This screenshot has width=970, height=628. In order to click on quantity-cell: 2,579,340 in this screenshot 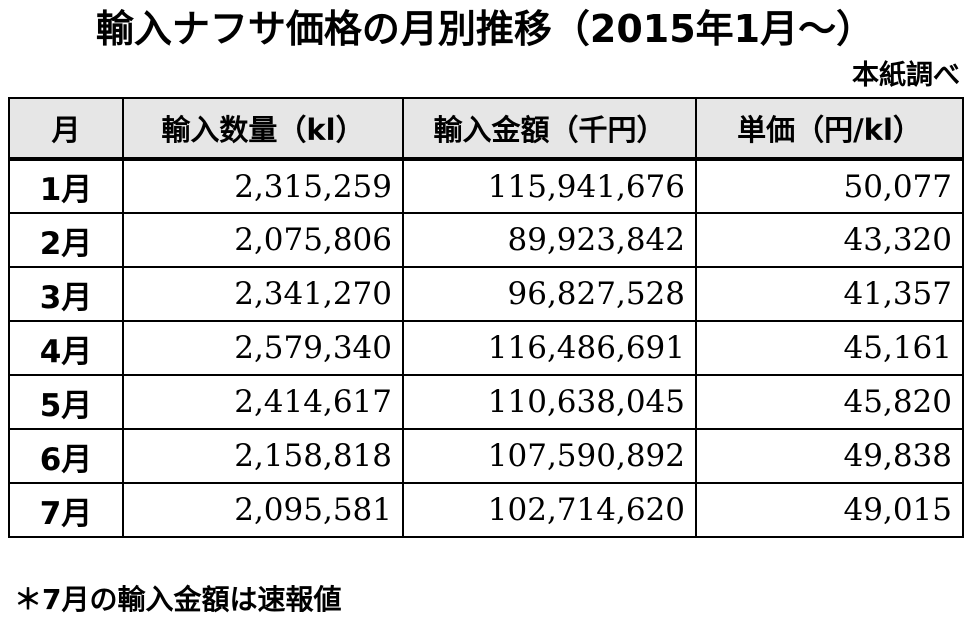, I will do `click(263, 348)`.